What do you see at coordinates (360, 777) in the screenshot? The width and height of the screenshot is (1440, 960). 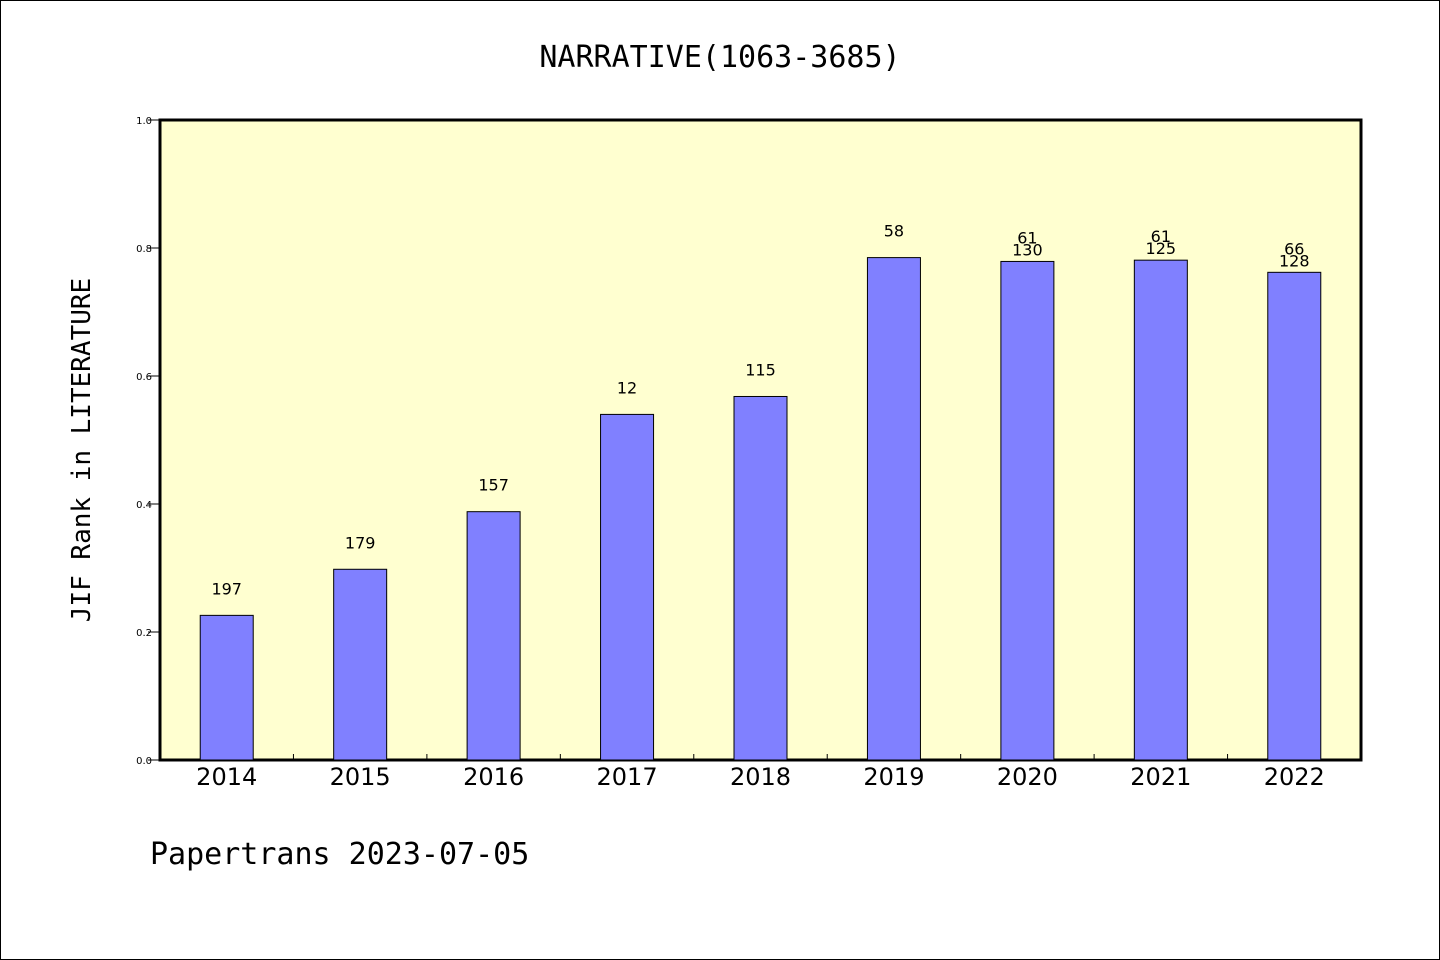 I see `x-tick-label: 2015` at bounding box center [360, 777].